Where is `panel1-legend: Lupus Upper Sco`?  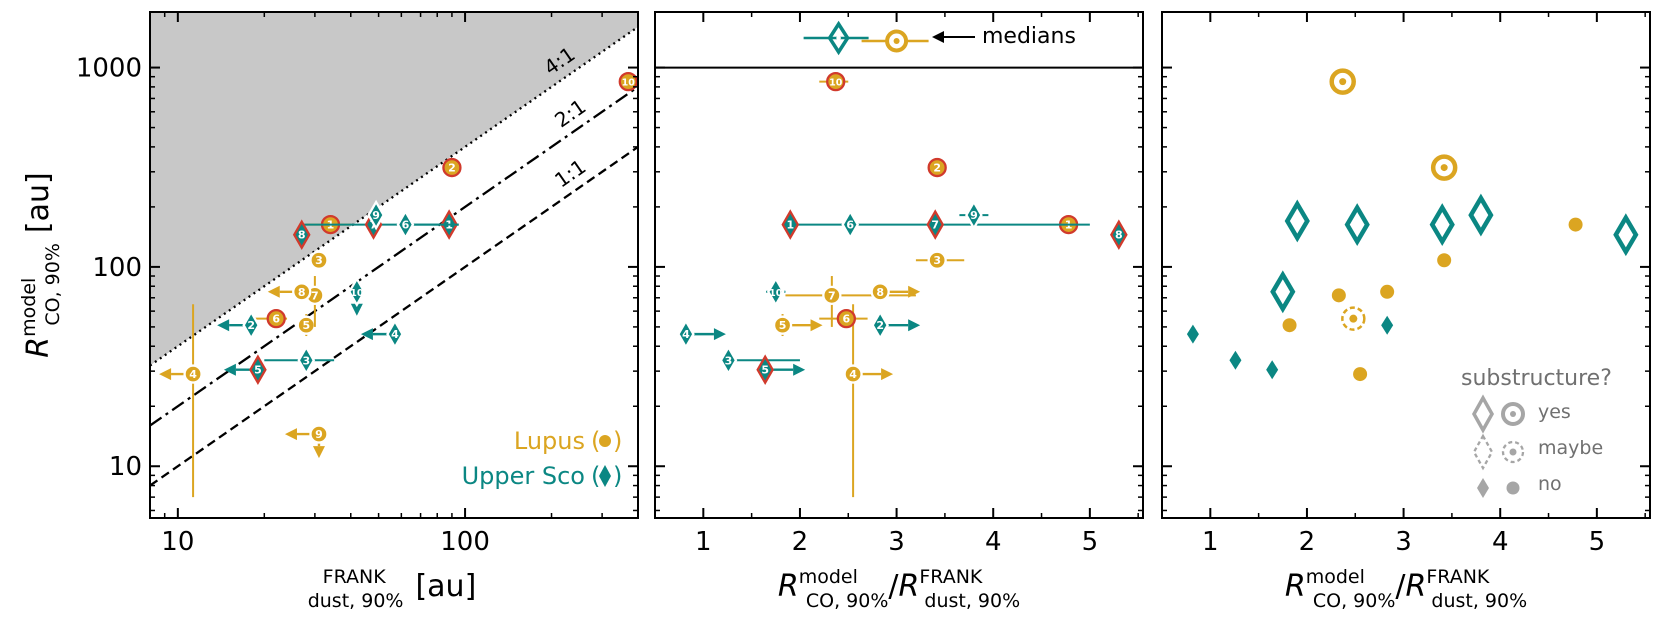
panel1-legend: Lupus Upper Sco is located at coordinates (523, 458).